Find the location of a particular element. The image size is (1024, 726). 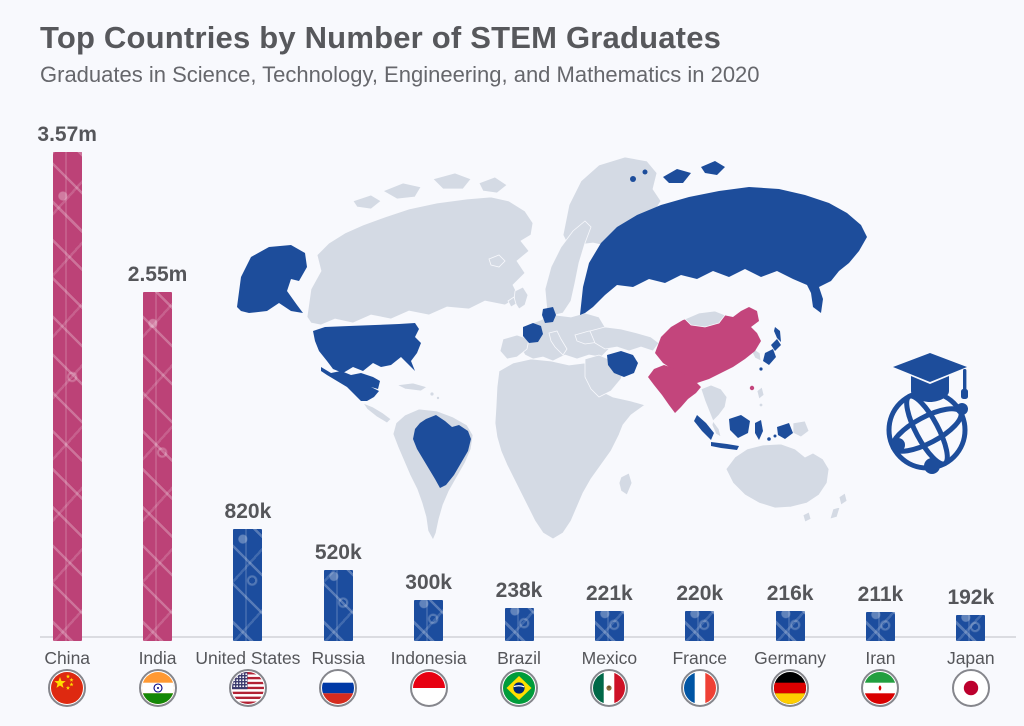

value-label-china: 3.57m is located at coordinates (67, 134).